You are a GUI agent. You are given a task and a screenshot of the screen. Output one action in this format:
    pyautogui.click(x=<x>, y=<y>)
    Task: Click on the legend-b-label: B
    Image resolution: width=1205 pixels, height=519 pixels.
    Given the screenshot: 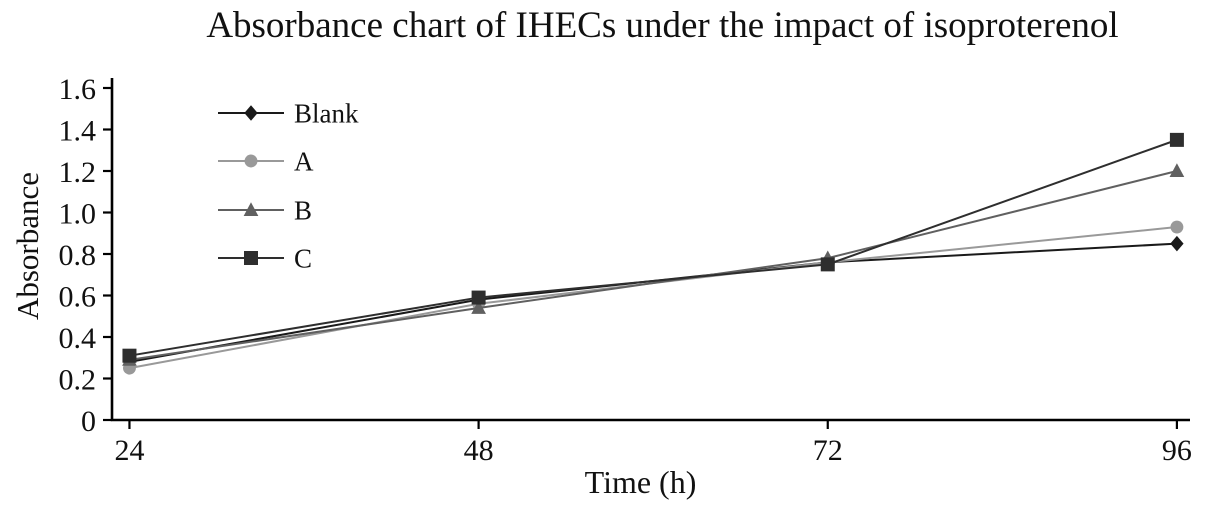 What is the action you would take?
    pyautogui.click(x=303, y=211)
    